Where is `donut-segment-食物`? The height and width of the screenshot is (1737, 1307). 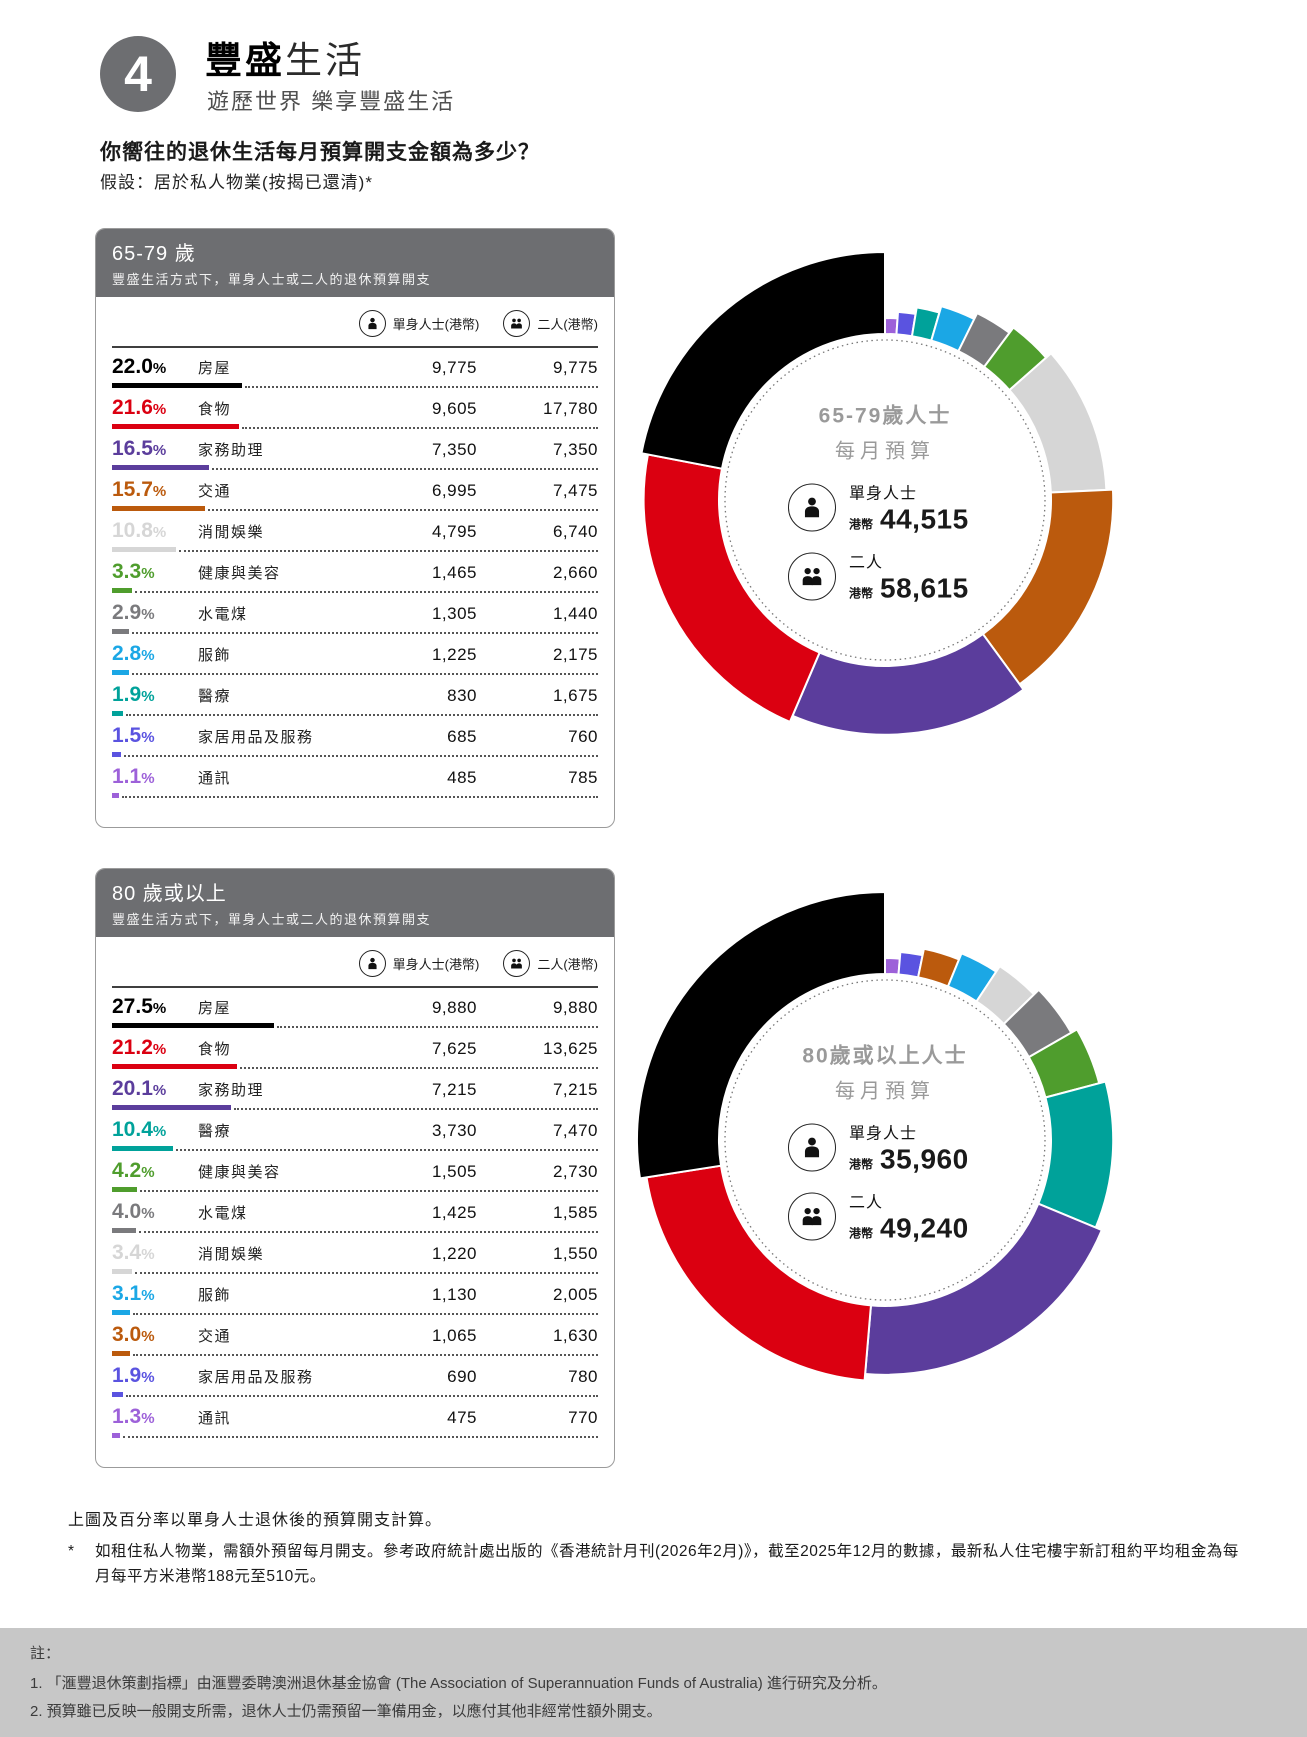 donut-segment-食物 is located at coordinates (731, 588).